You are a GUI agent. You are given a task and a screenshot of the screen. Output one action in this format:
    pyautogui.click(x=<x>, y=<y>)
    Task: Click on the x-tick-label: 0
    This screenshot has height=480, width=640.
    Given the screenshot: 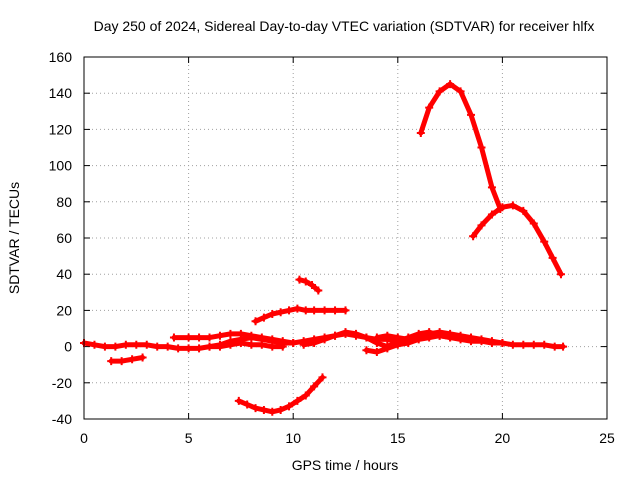 What is the action you would take?
    pyautogui.click(x=84, y=438)
    